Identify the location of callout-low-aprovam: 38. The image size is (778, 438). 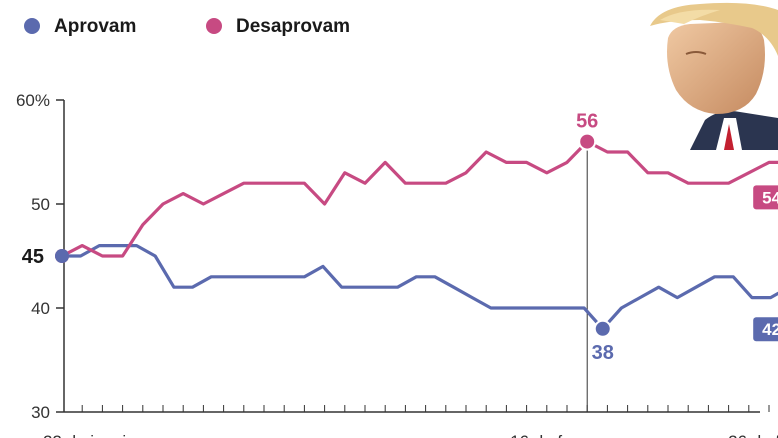
(603, 353).